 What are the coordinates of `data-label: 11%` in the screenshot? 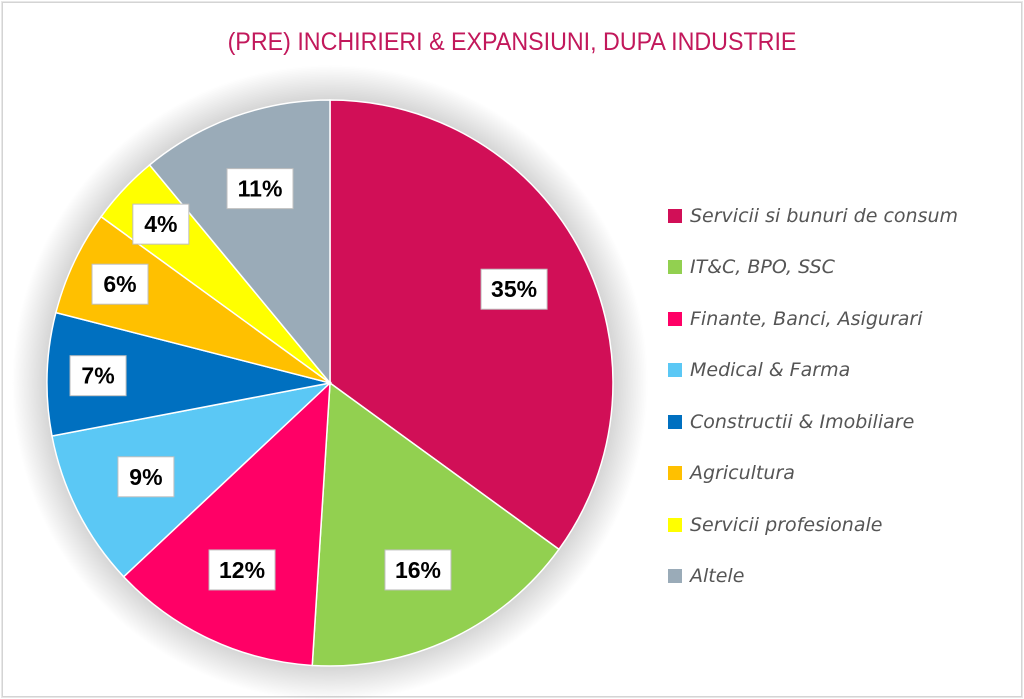 It's located at (260, 189).